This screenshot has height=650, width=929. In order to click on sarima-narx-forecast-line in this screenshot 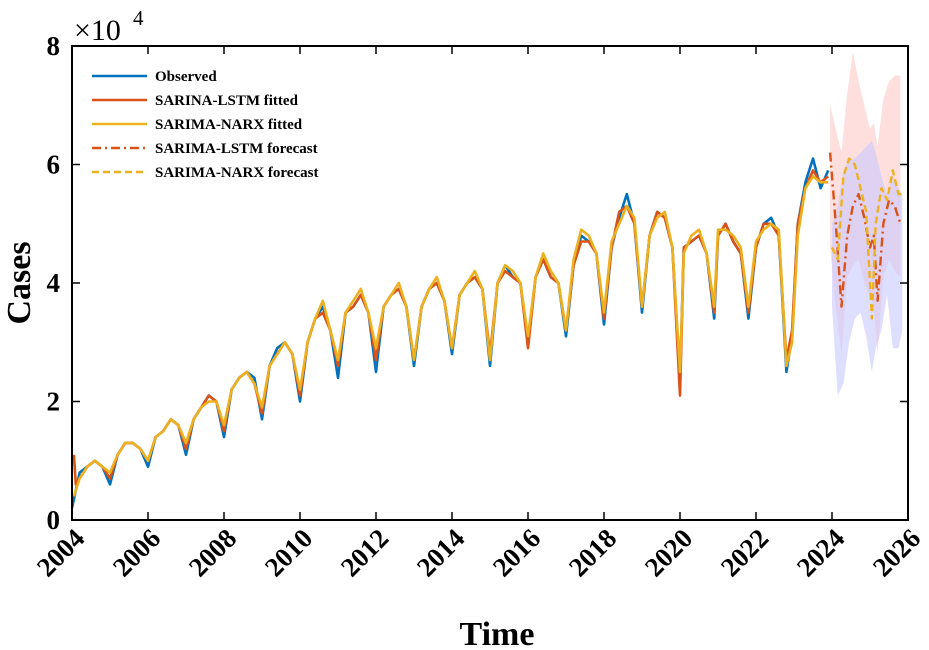, I will do `click(866, 238)`.